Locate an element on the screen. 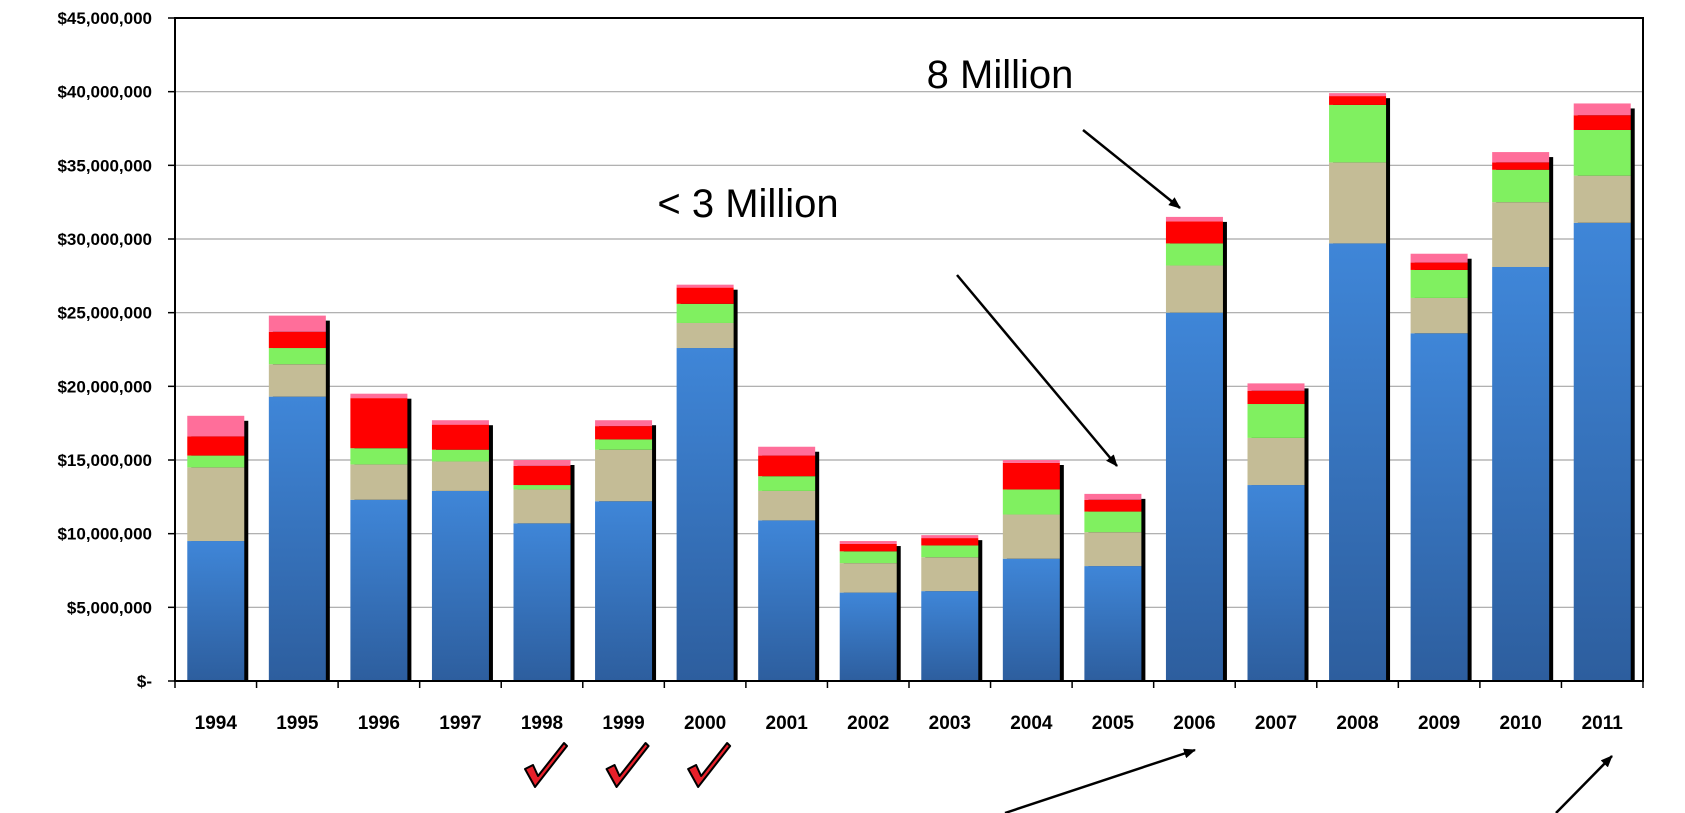  y-tick-label: $45,000,000 is located at coordinates (104, 18).